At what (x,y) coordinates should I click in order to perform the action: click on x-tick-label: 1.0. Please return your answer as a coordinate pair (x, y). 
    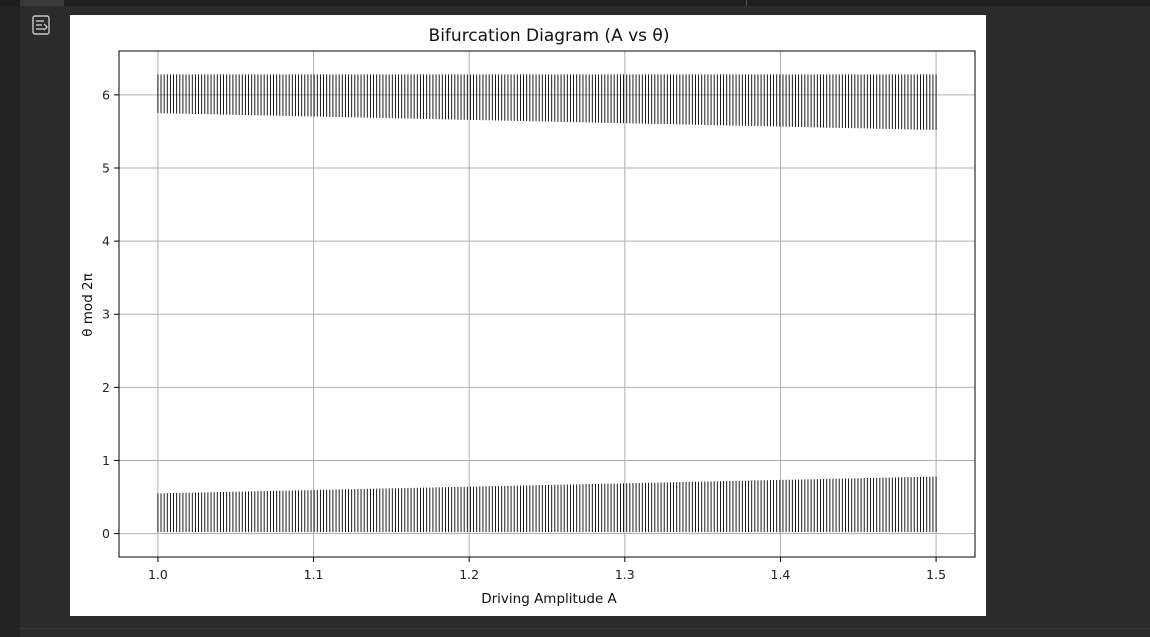
    Looking at the image, I should click on (158, 574).